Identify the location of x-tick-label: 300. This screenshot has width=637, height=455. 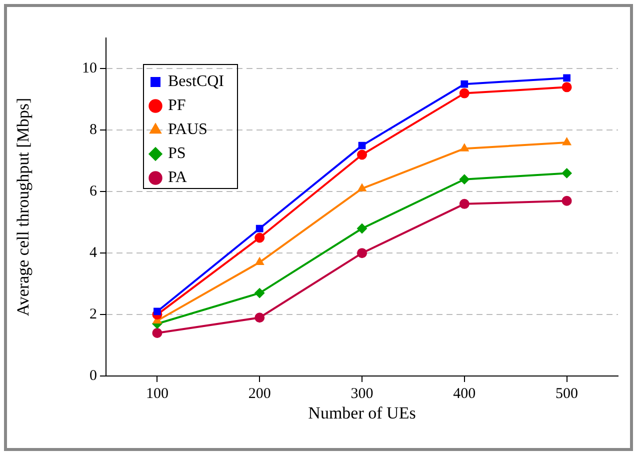
(362, 394).